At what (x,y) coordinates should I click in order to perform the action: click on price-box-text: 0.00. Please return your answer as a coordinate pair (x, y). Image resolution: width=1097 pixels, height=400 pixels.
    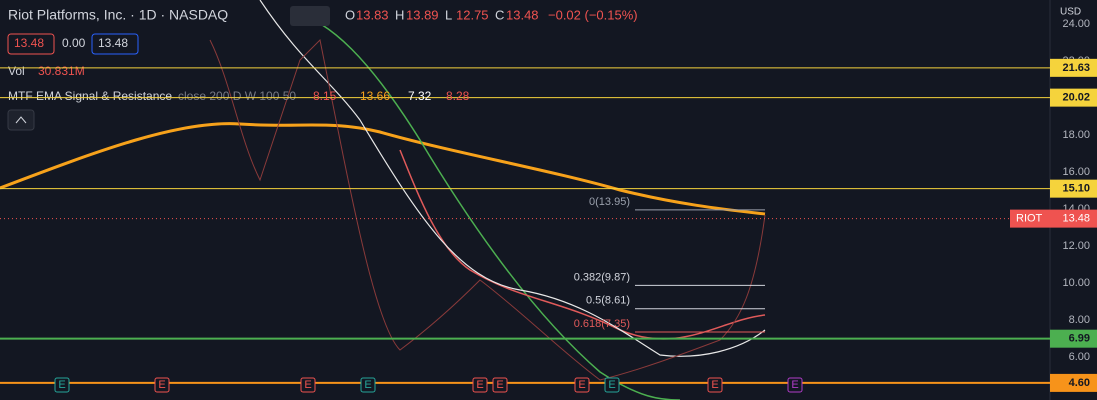
    Looking at the image, I should click on (74, 43).